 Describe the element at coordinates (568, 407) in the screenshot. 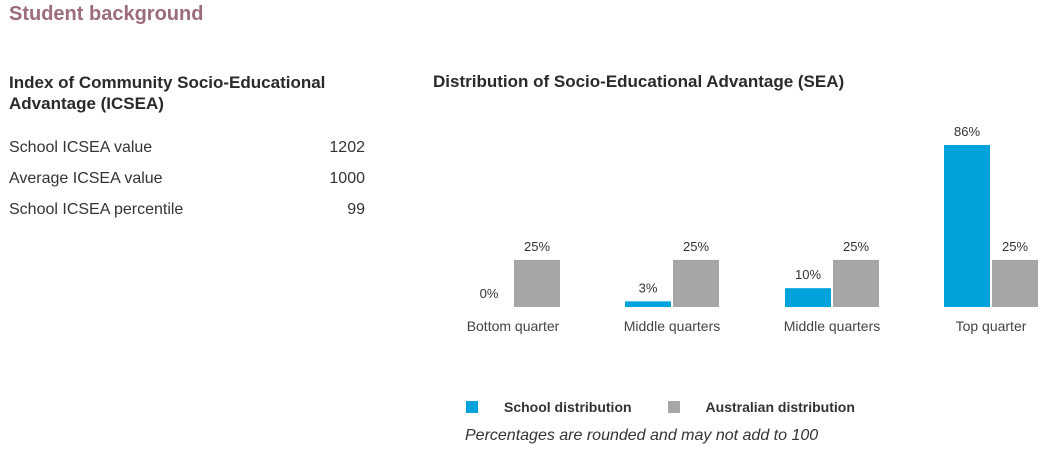

I see `legend-label-school: School distribution` at that location.